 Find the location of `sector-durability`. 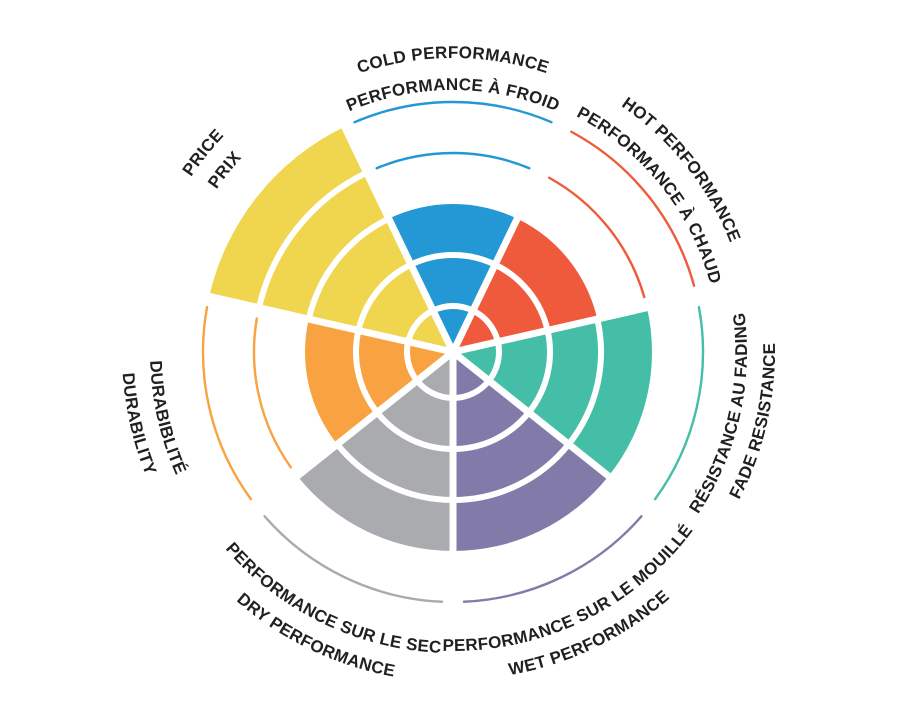

sector-durability is located at coordinates (327, 403).